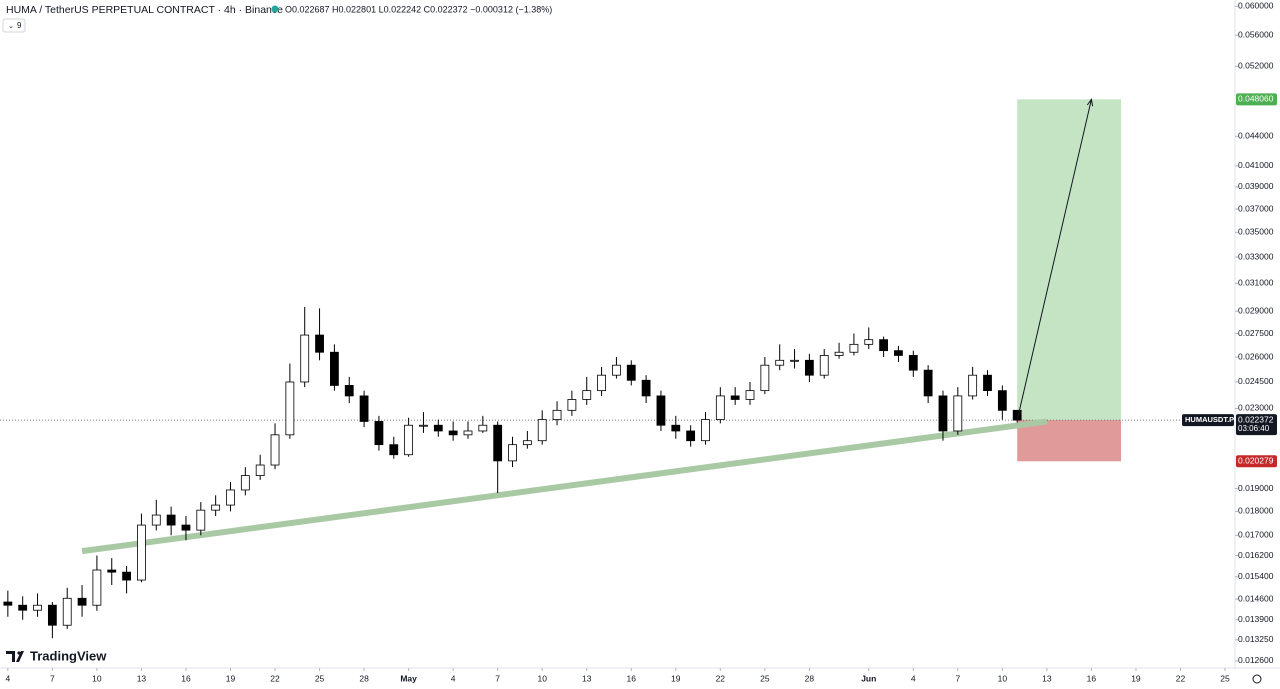 This screenshot has height=689, width=1280. Describe the element at coordinates (408, 678) in the screenshot. I see `x-tick-label: May` at that location.